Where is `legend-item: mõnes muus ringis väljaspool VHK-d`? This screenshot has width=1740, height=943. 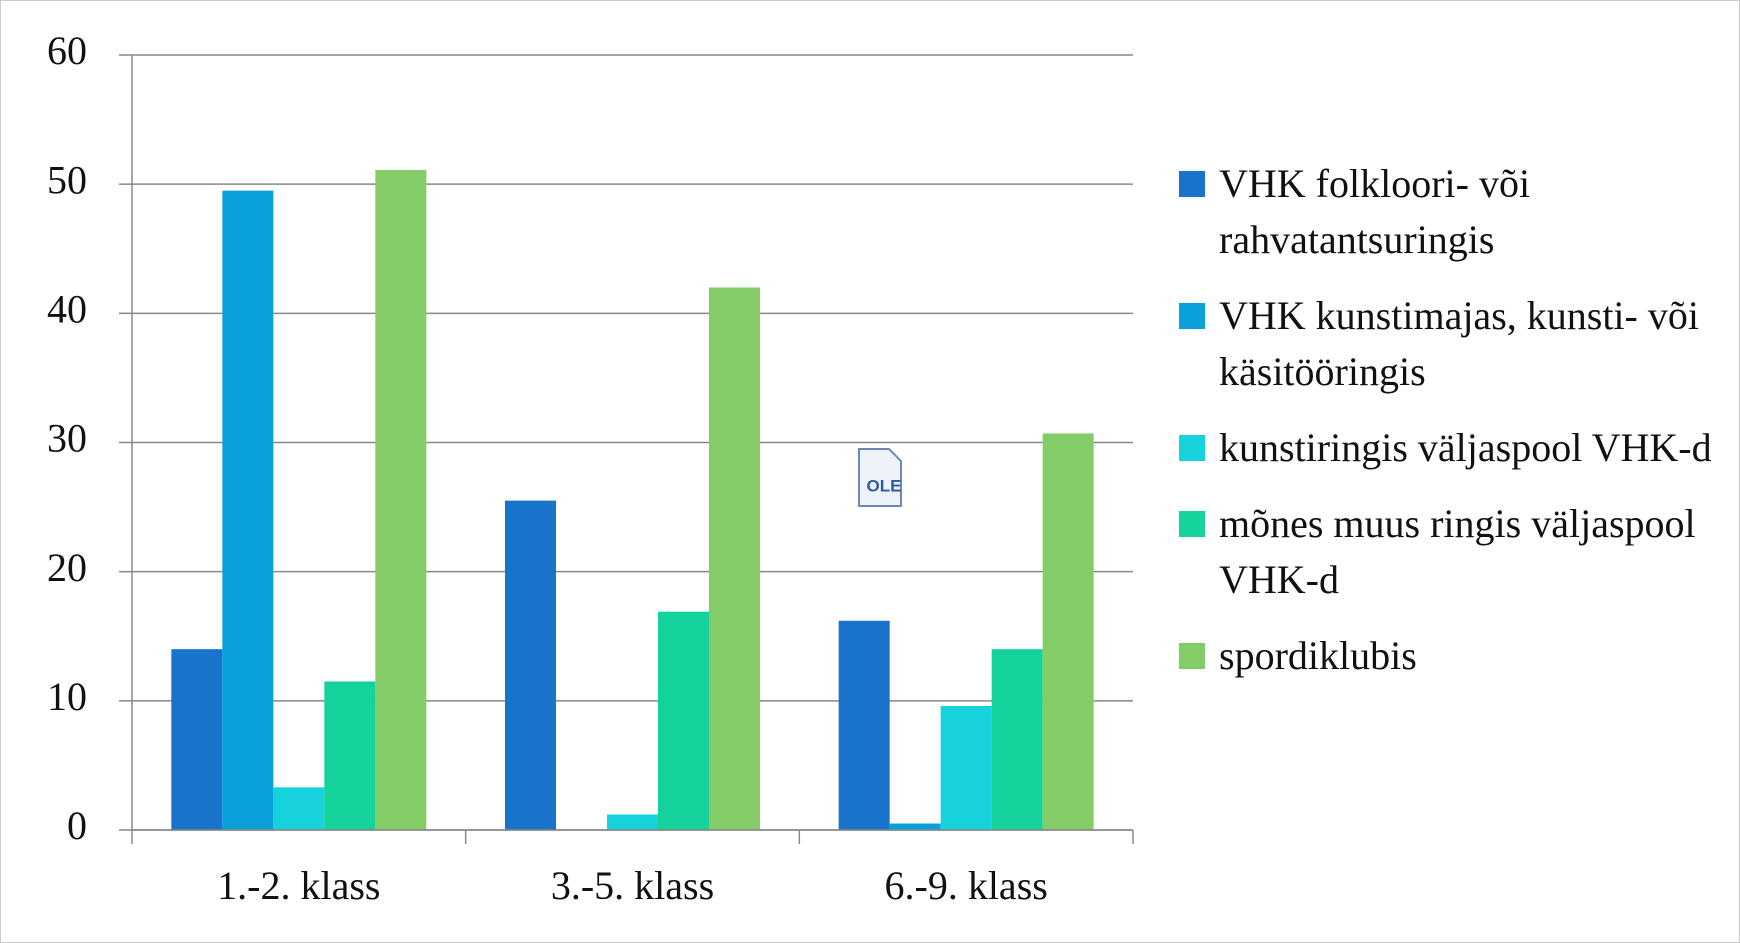 legend-item: mõnes muus ringis väljaspool VHK-d is located at coordinates (1456, 552).